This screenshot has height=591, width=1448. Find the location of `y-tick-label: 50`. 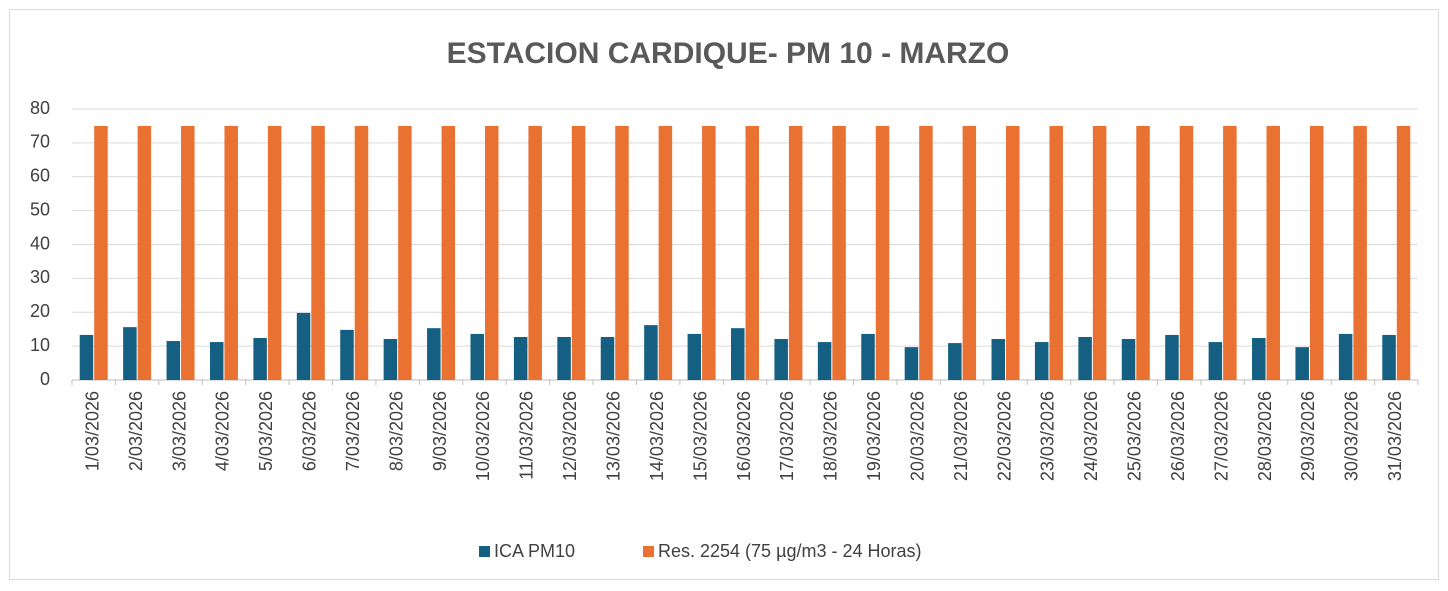

y-tick-label: 50 is located at coordinates (40, 209).